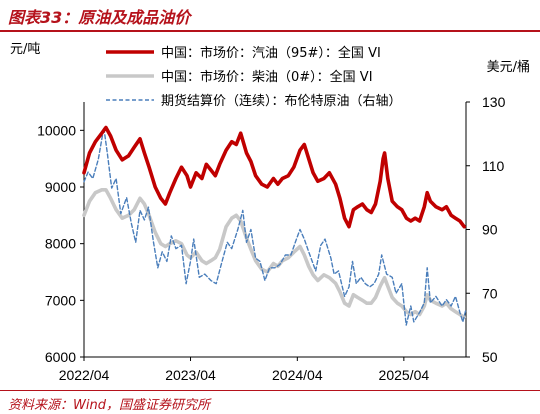  I want to click on footer-rule, so click(270, 390).